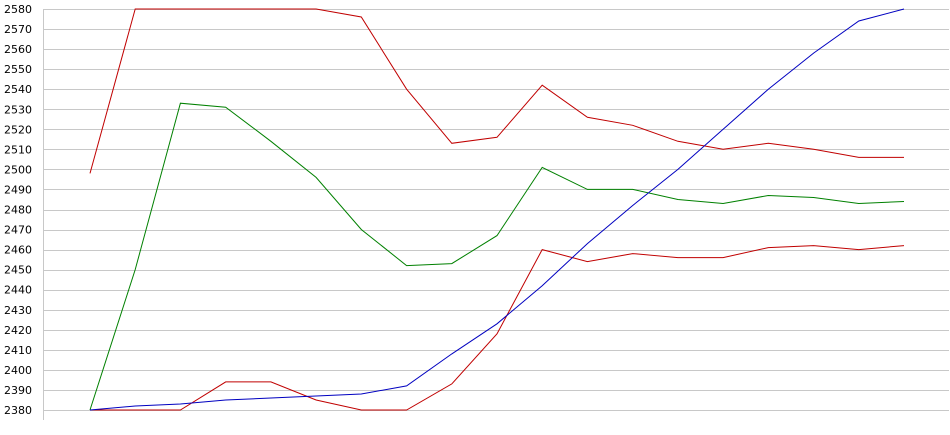 The width and height of the screenshot is (950, 435). What do you see at coordinates (18, 189) in the screenshot?
I see `y-tick-label: 2490` at bounding box center [18, 189].